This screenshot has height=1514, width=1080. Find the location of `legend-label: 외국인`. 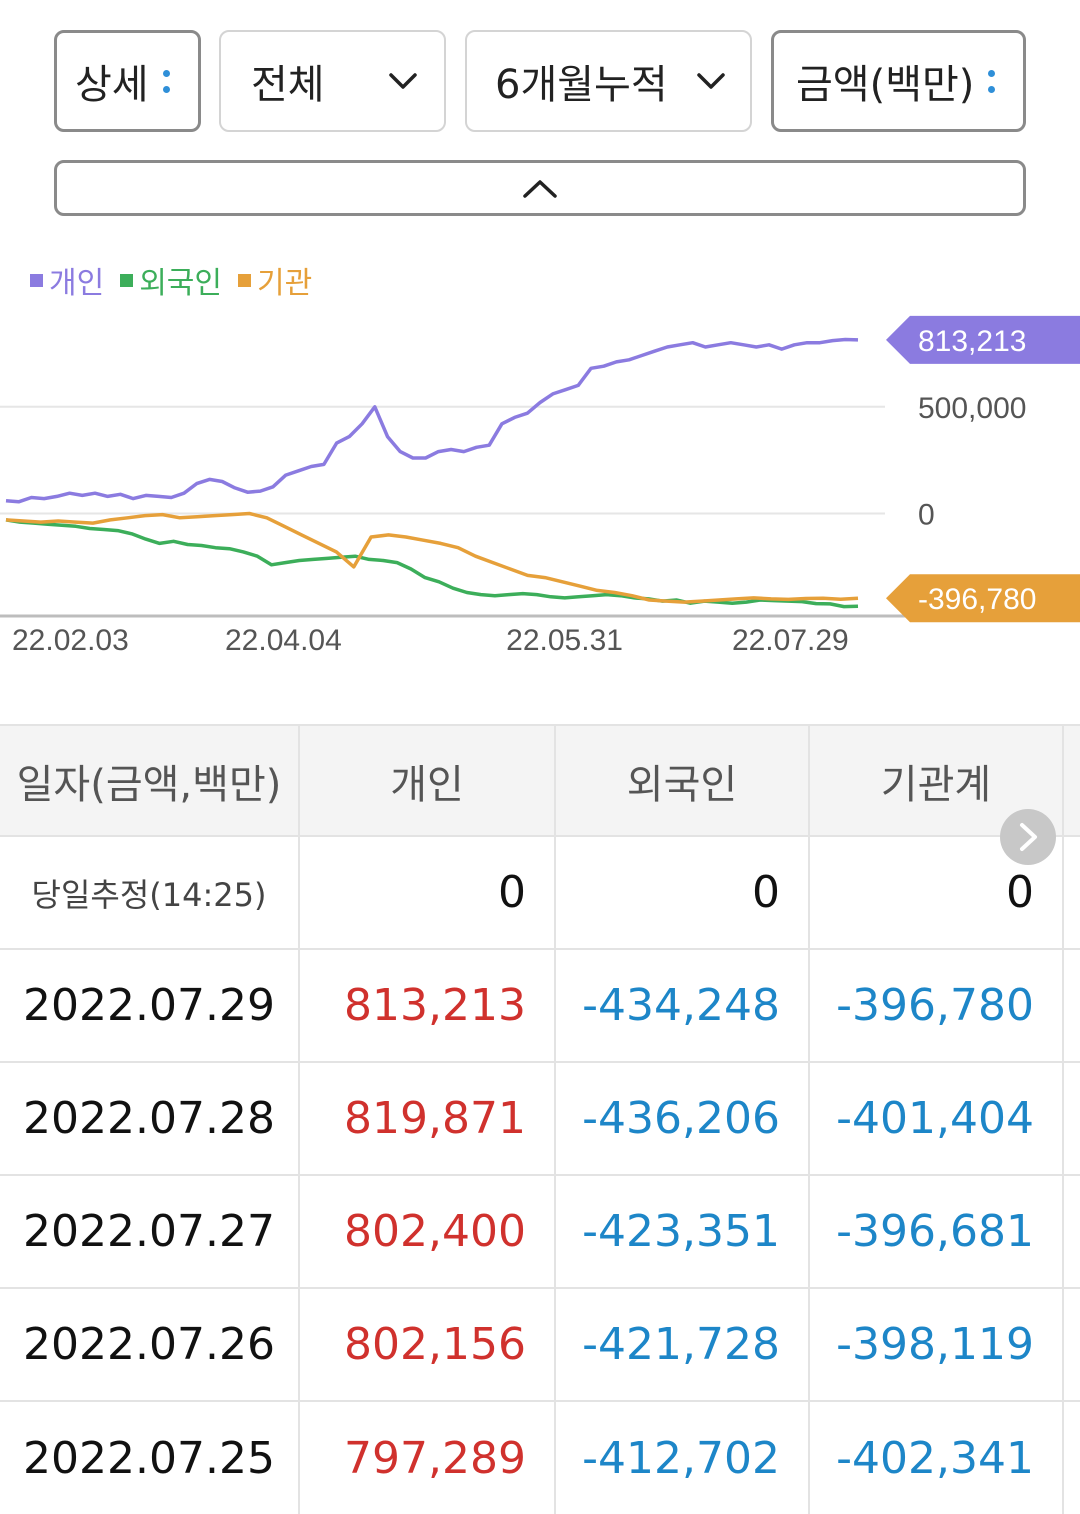

legend-label: 외국인 is located at coordinates (181, 283).